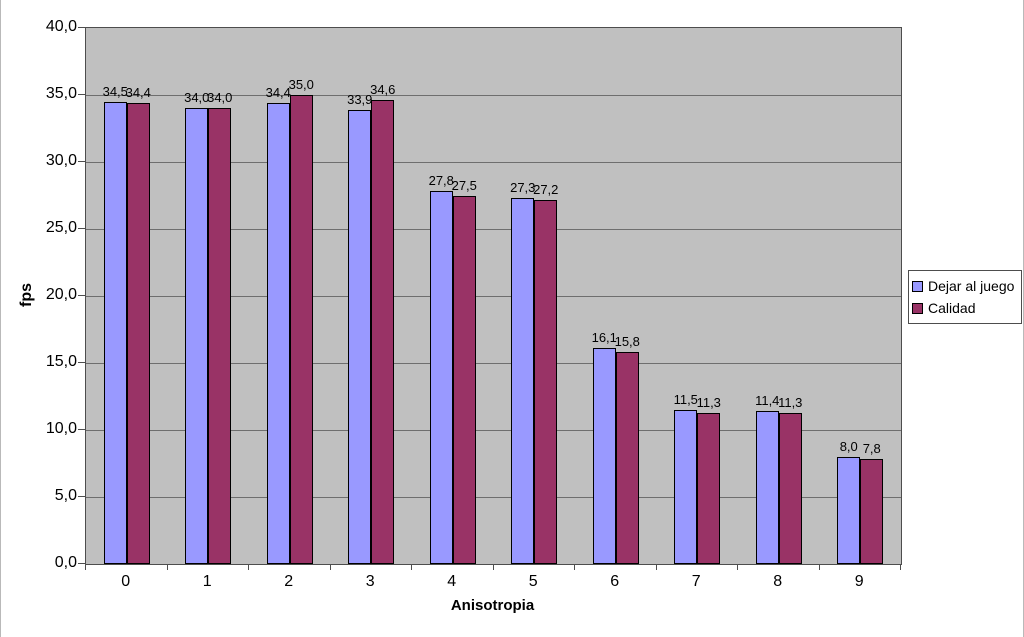 The height and width of the screenshot is (637, 1024). Describe the element at coordinates (301, 84) in the screenshot. I see `bar-value-label: 35,0` at that location.